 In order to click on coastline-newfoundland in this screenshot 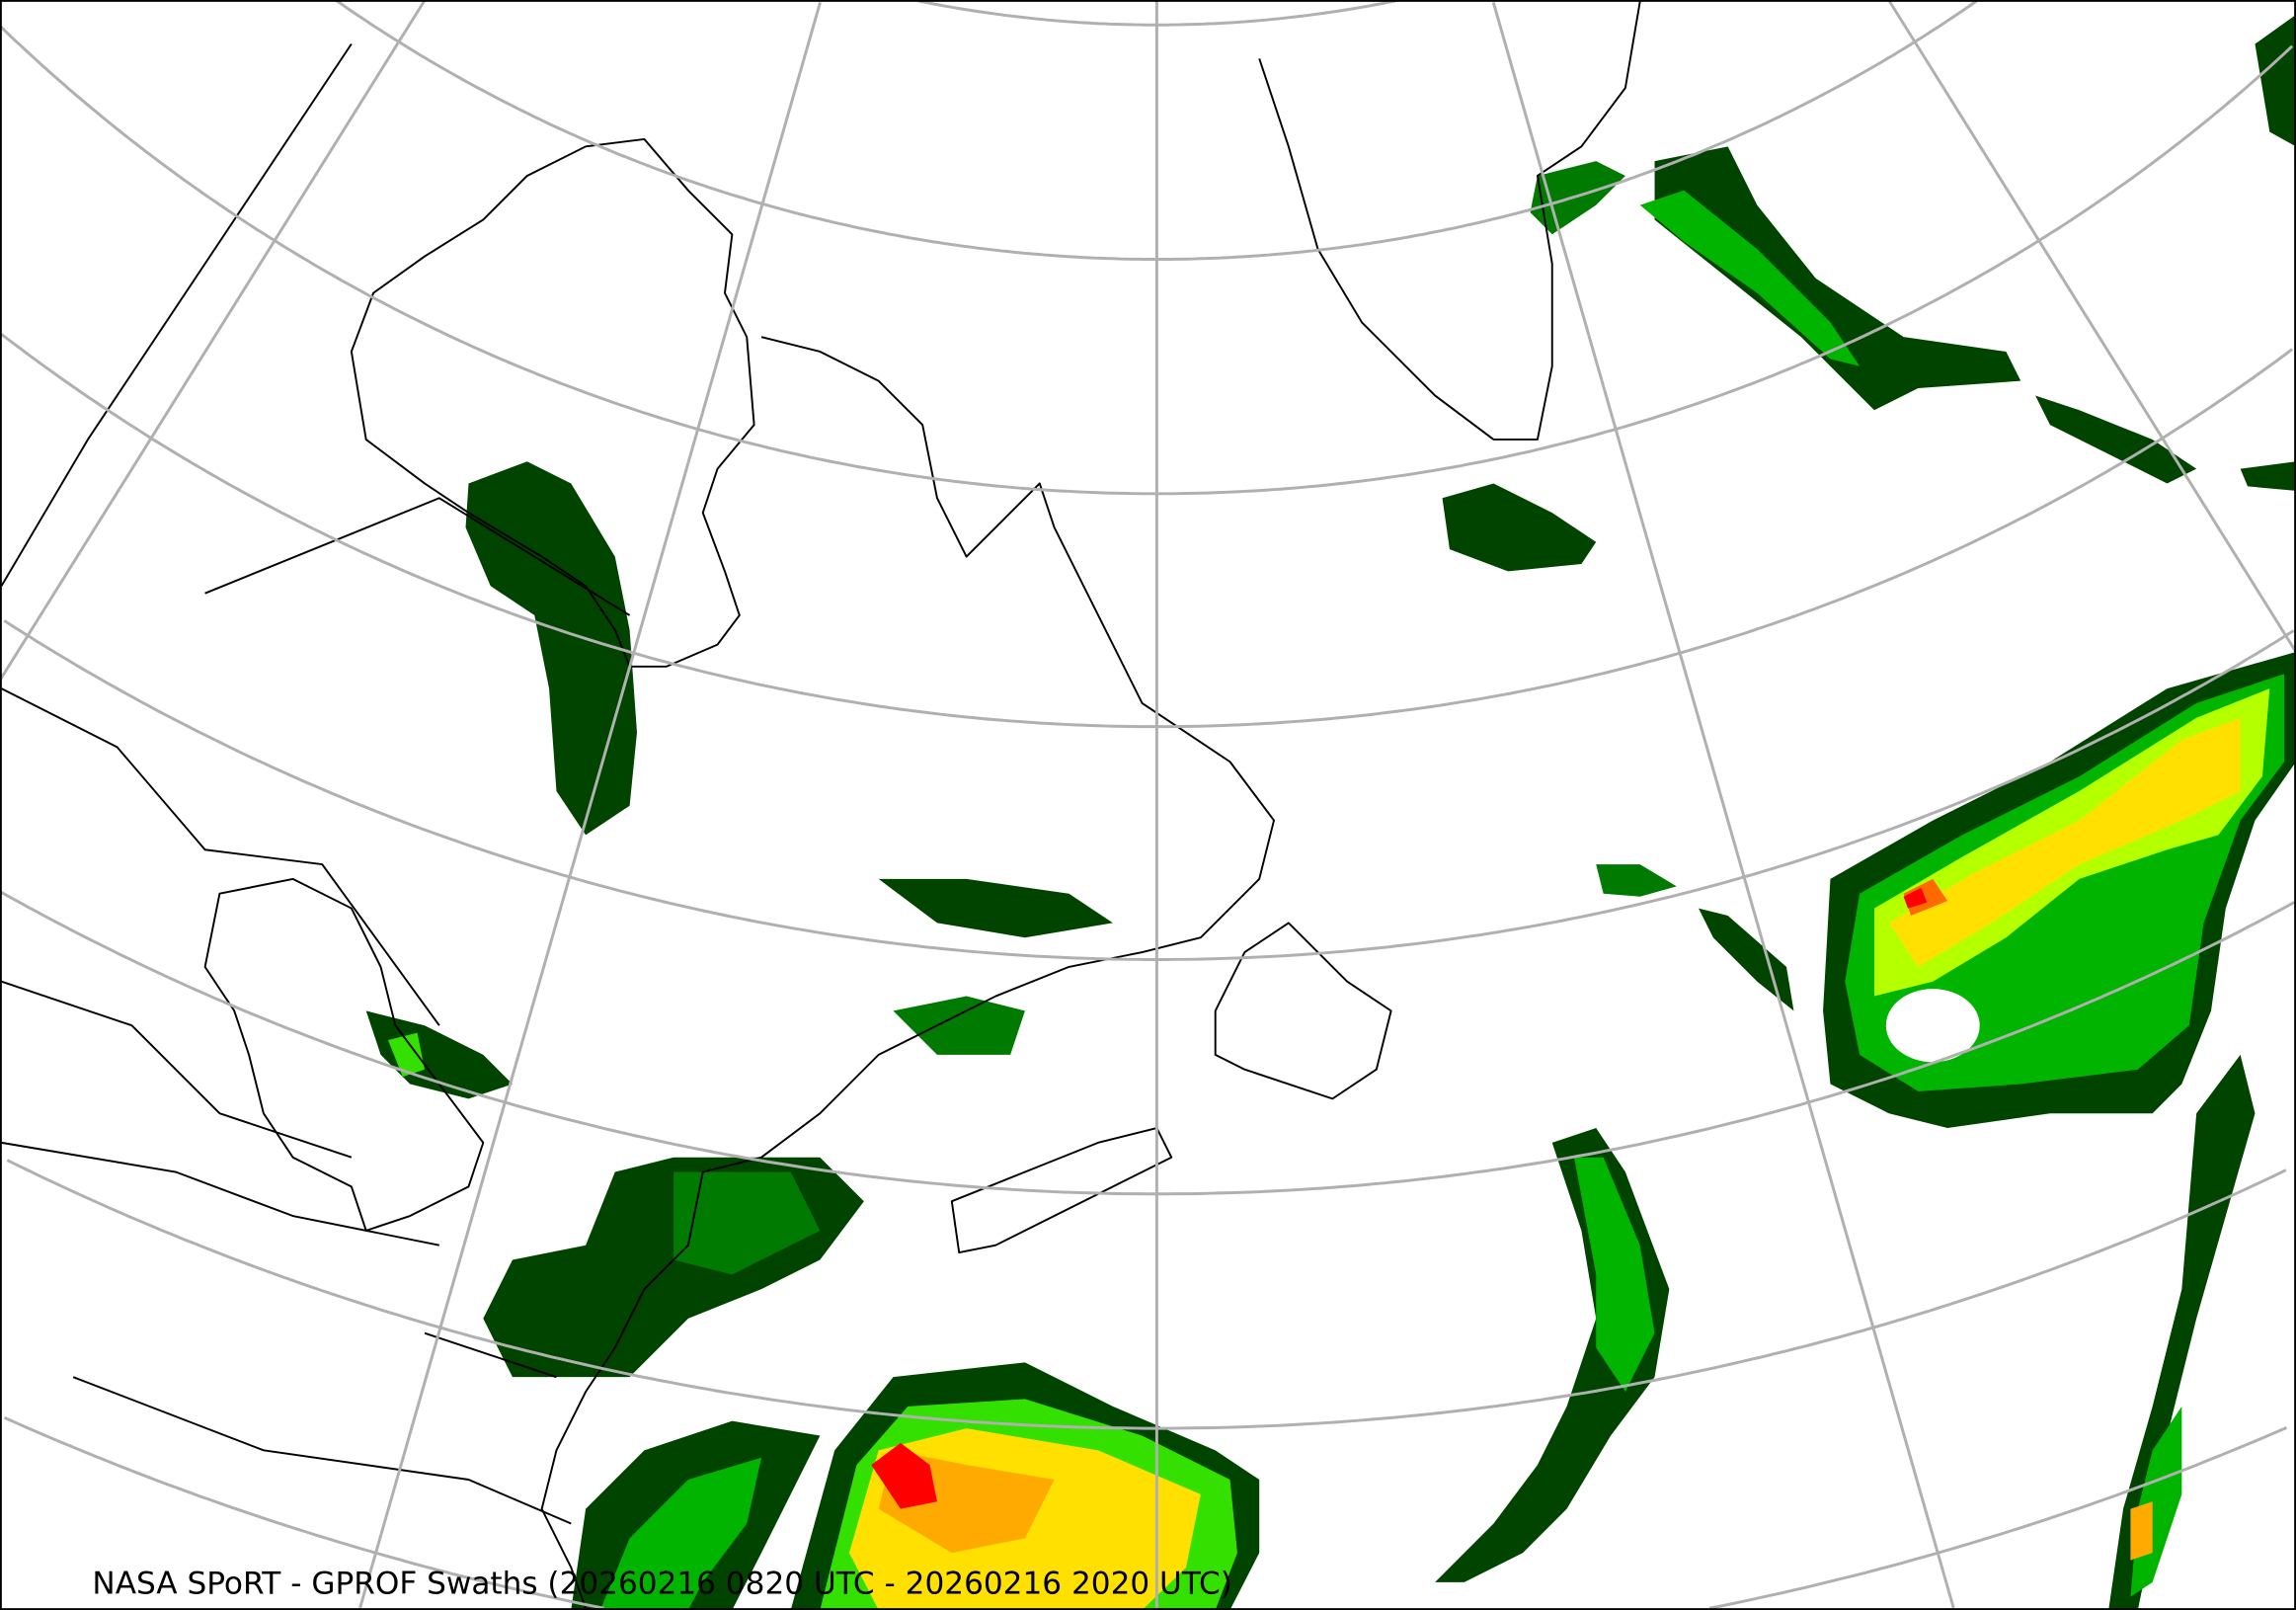, I will do `click(1303, 1011)`.